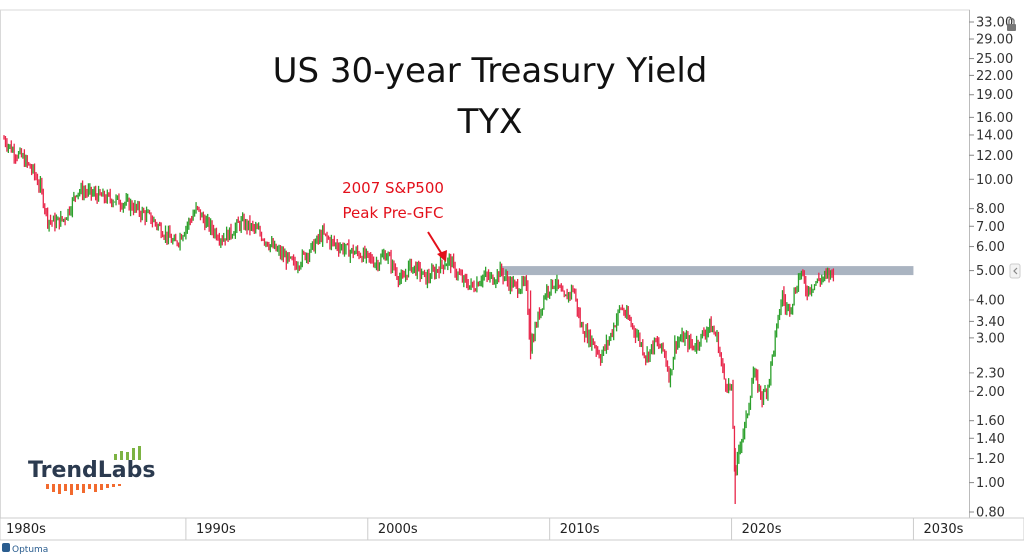 The width and height of the screenshot is (1024, 554). Describe the element at coordinates (994, 40) in the screenshot. I see `y-tick-label: 29.00` at that location.